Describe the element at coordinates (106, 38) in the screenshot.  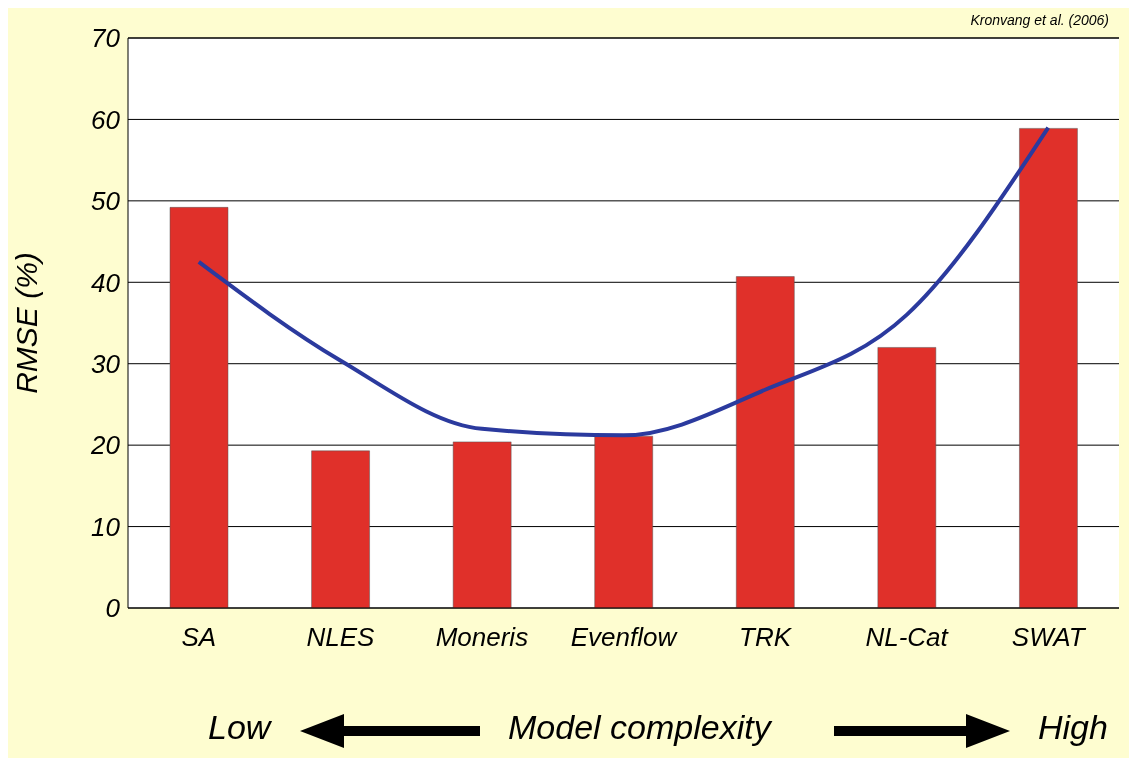
I see `y-tick-label: 70` at that location.